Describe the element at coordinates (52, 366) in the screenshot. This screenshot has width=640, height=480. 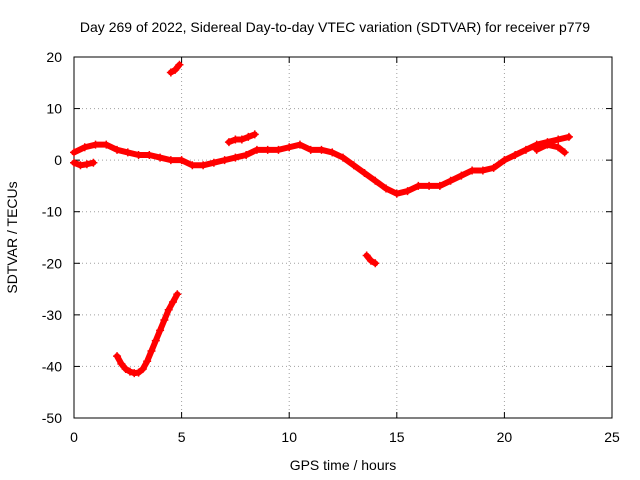
I see `y-tick-label: -40` at that location.